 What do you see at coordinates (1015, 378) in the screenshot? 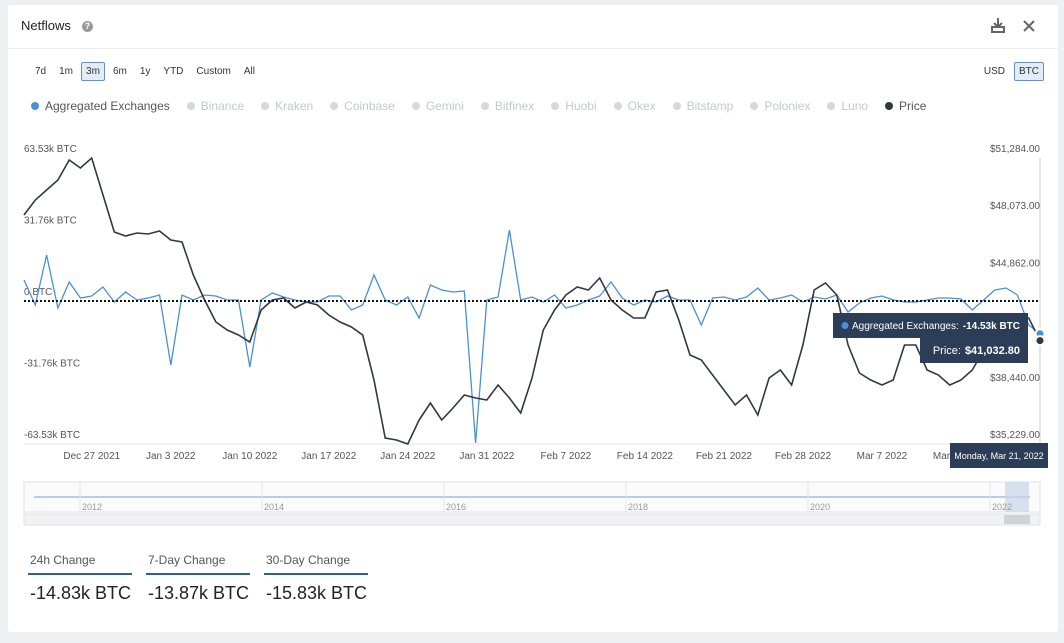
I see `y2-tick-label: $38,440.00` at bounding box center [1015, 378].